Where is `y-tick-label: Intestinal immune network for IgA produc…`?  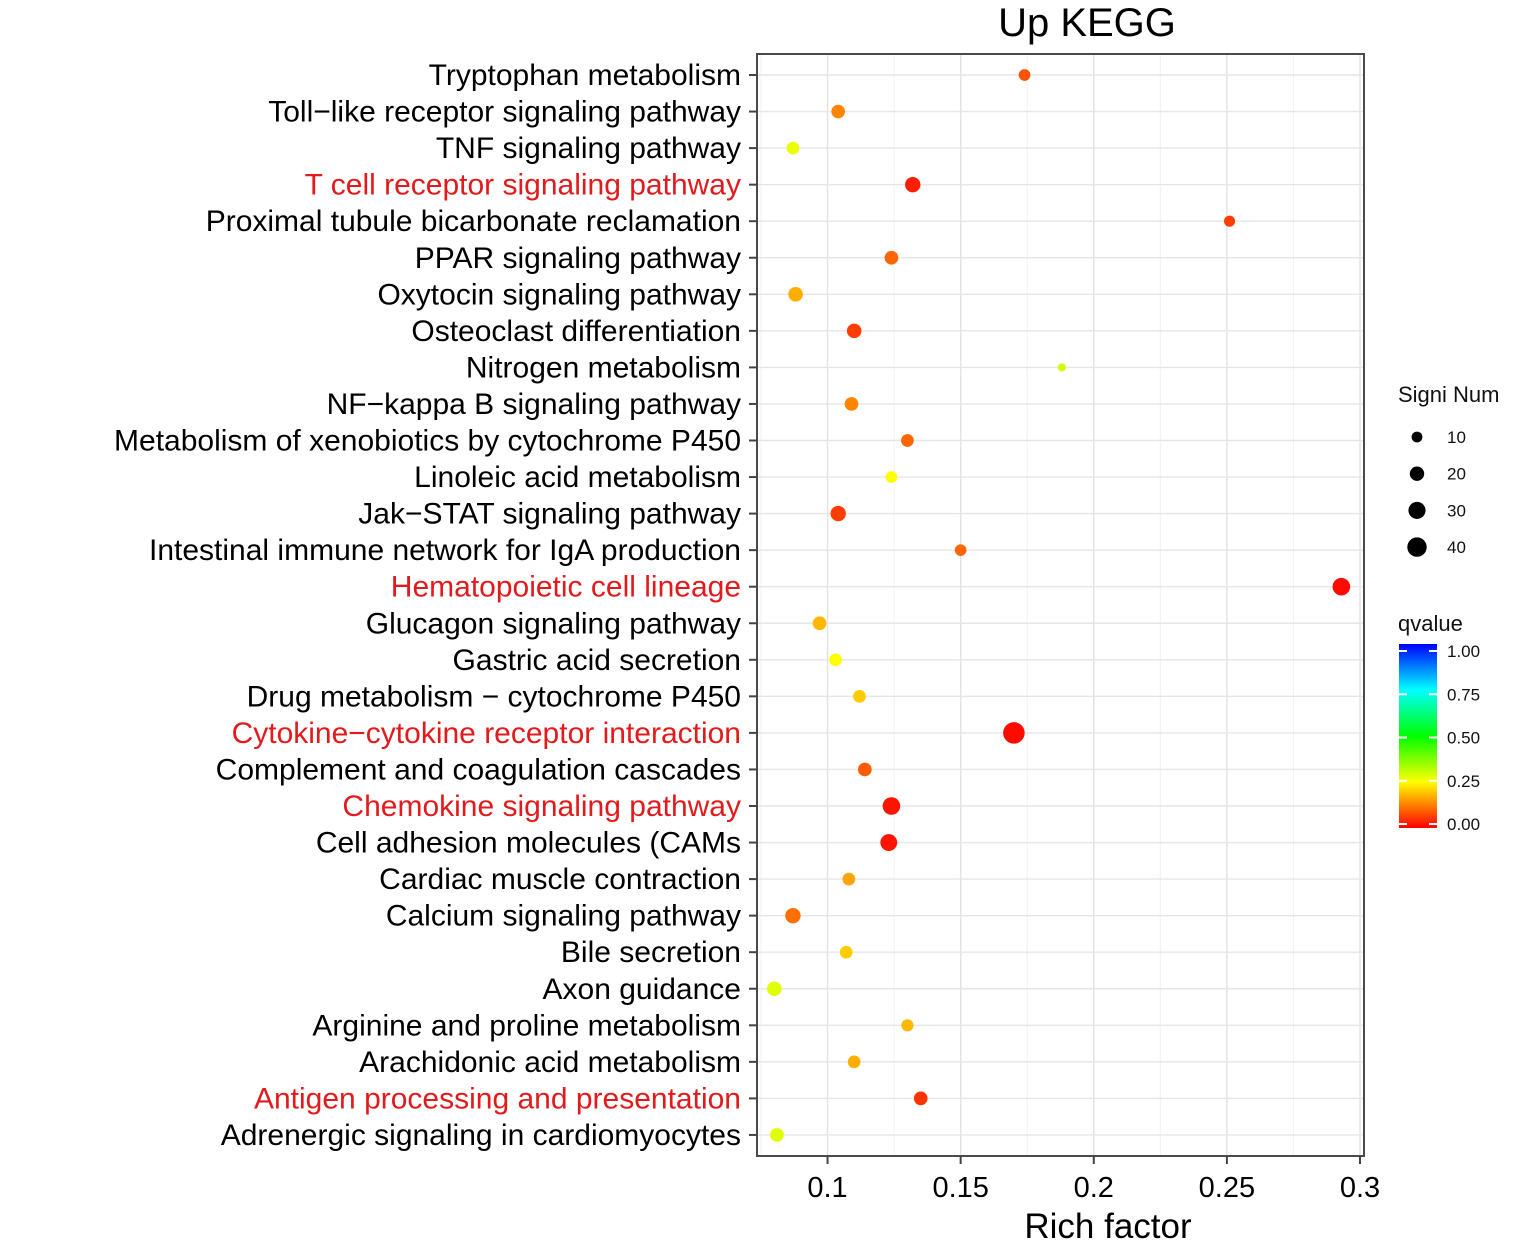
y-tick-label: Intestinal immune network for IgA produc… is located at coordinates (445, 550).